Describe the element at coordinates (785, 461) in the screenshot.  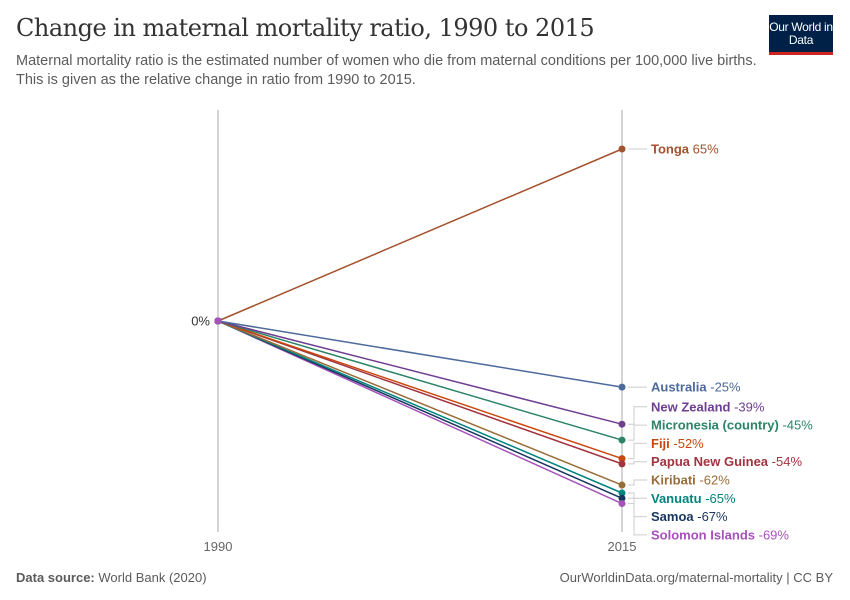
I see `series-value: -54%` at that location.